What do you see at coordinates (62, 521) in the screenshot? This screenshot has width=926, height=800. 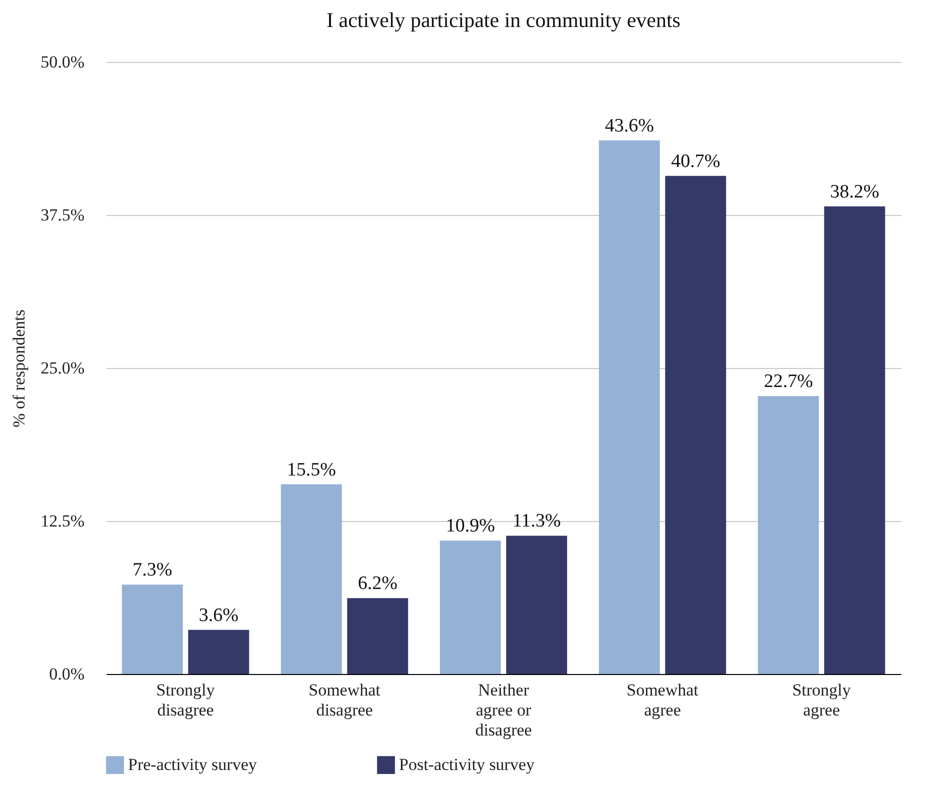 I see `y-tick-label: 12.5%` at bounding box center [62, 521].